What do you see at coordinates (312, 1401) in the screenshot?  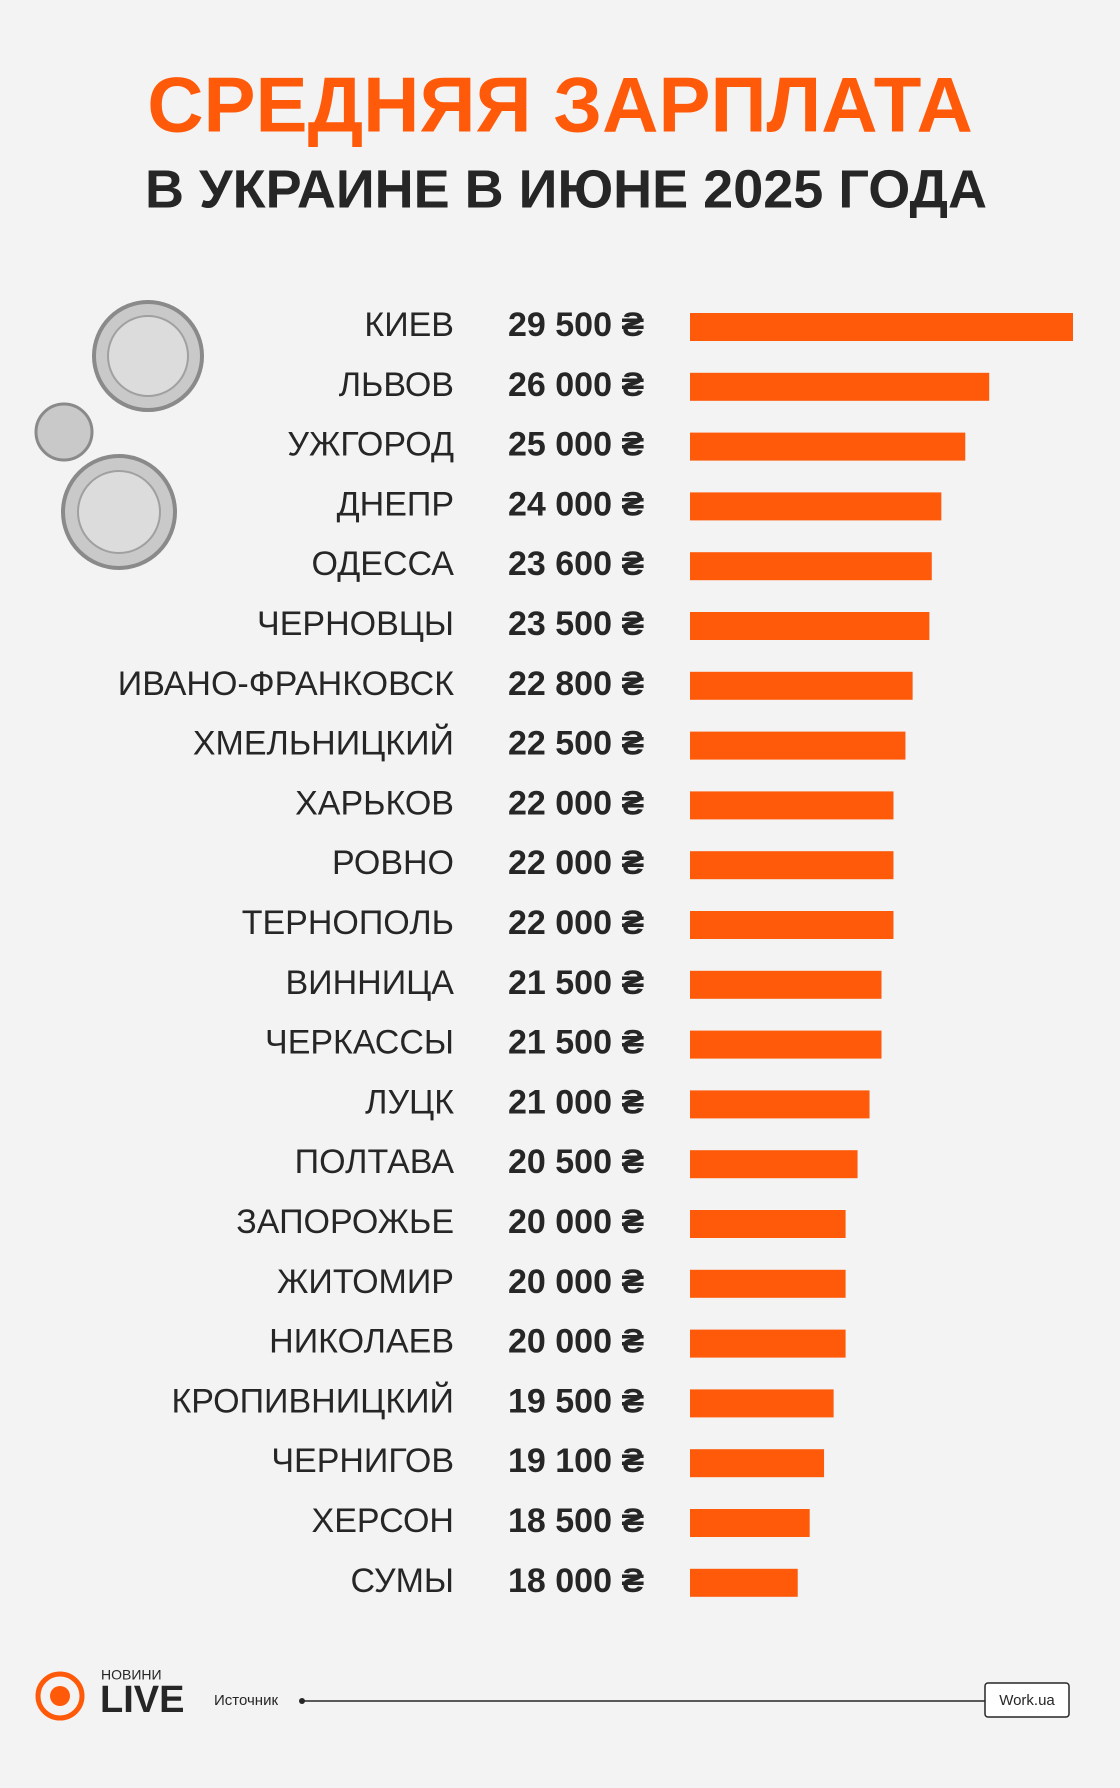 I see `category-label: КРОПИВНИЦКИЙ` at bounding box center [312, 1401].